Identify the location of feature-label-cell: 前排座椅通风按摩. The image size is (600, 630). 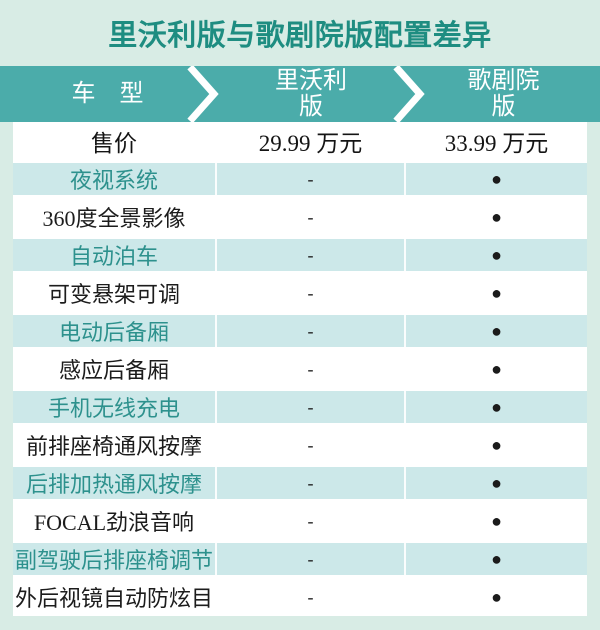
(113, 446).